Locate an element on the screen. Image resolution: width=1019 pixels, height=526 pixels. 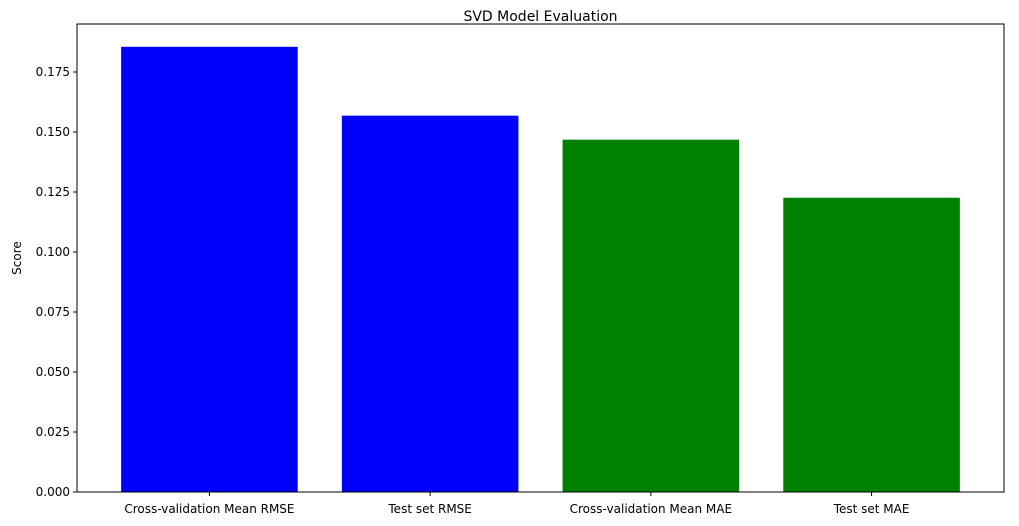
y-tick-label: 0.025 is located at coordinates (53, 432).